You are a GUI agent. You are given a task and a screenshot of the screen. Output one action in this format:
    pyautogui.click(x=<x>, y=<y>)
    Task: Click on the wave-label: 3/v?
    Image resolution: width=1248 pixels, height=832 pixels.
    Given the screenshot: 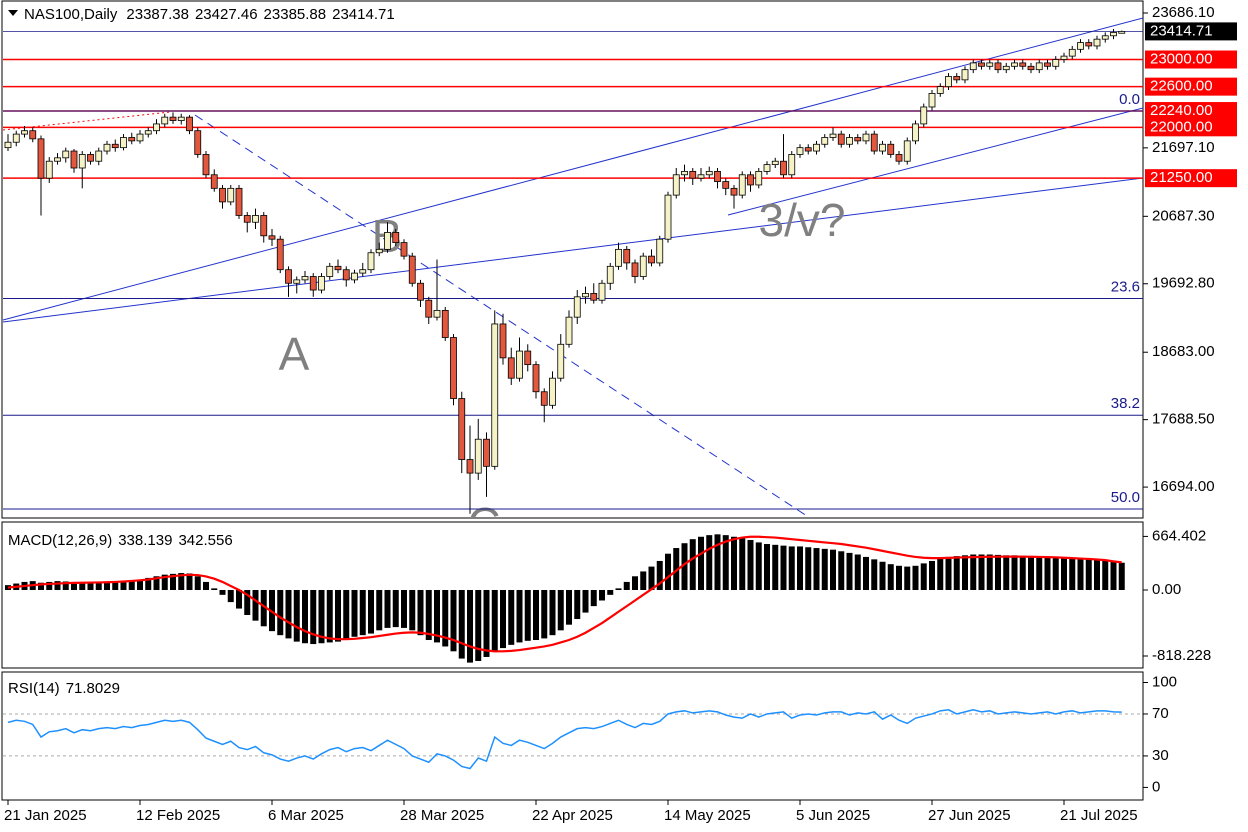 What is the action you would take?
    pyautogui.click(x=802, y=220)
    